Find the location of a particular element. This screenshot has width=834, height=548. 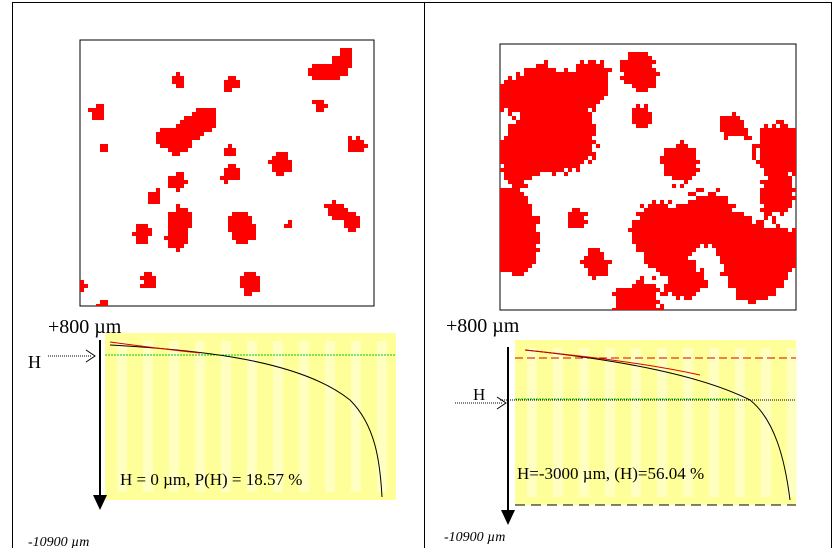

plot-stripes is located at coordinates (252, 416).